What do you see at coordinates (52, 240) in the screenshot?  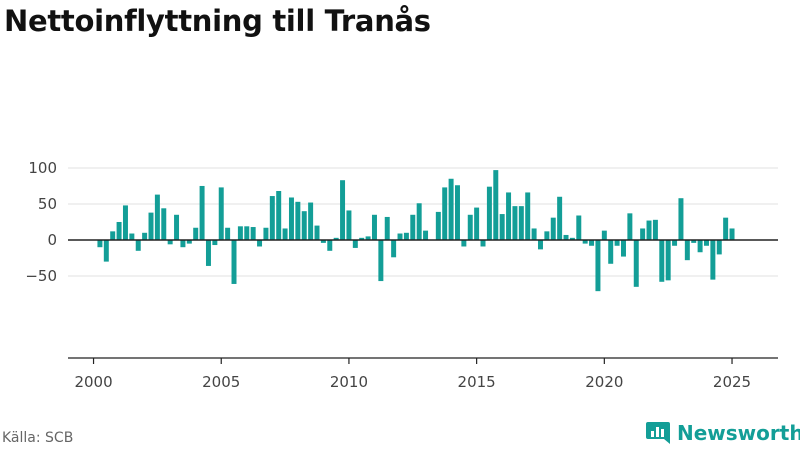 I see `y-tick-label: 0` at bounding box center [52, 240].